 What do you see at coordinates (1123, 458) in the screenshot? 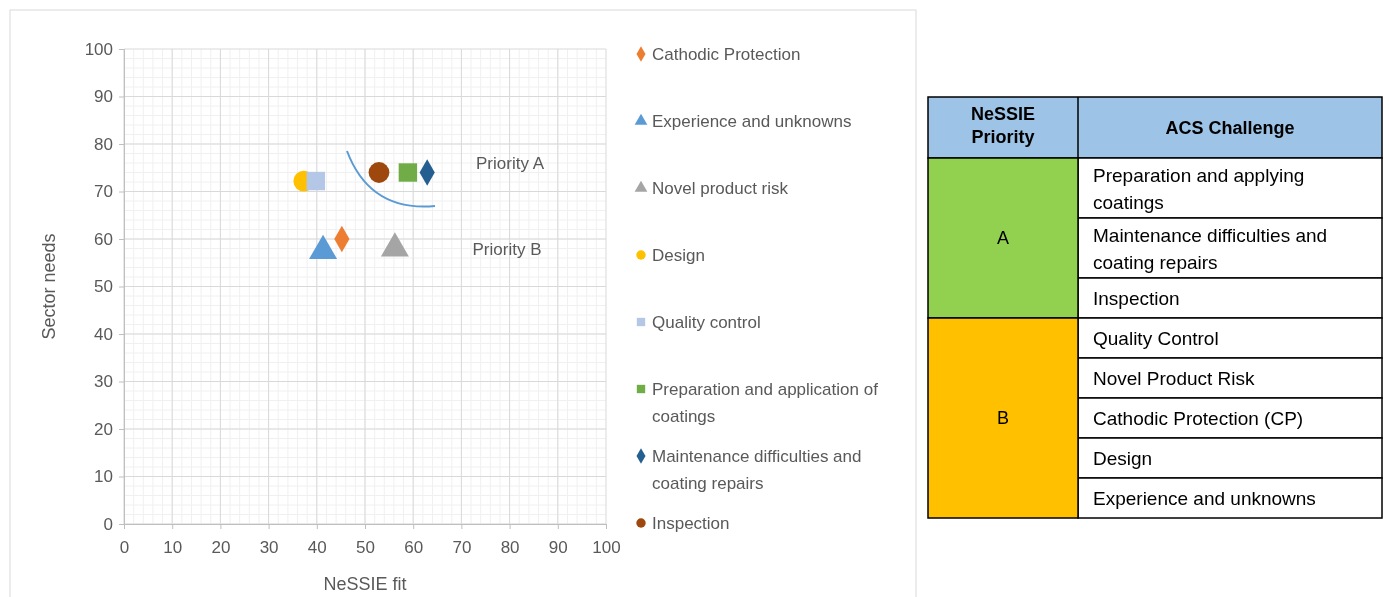
I see `text: Design` at bounding box center [1123, 458].